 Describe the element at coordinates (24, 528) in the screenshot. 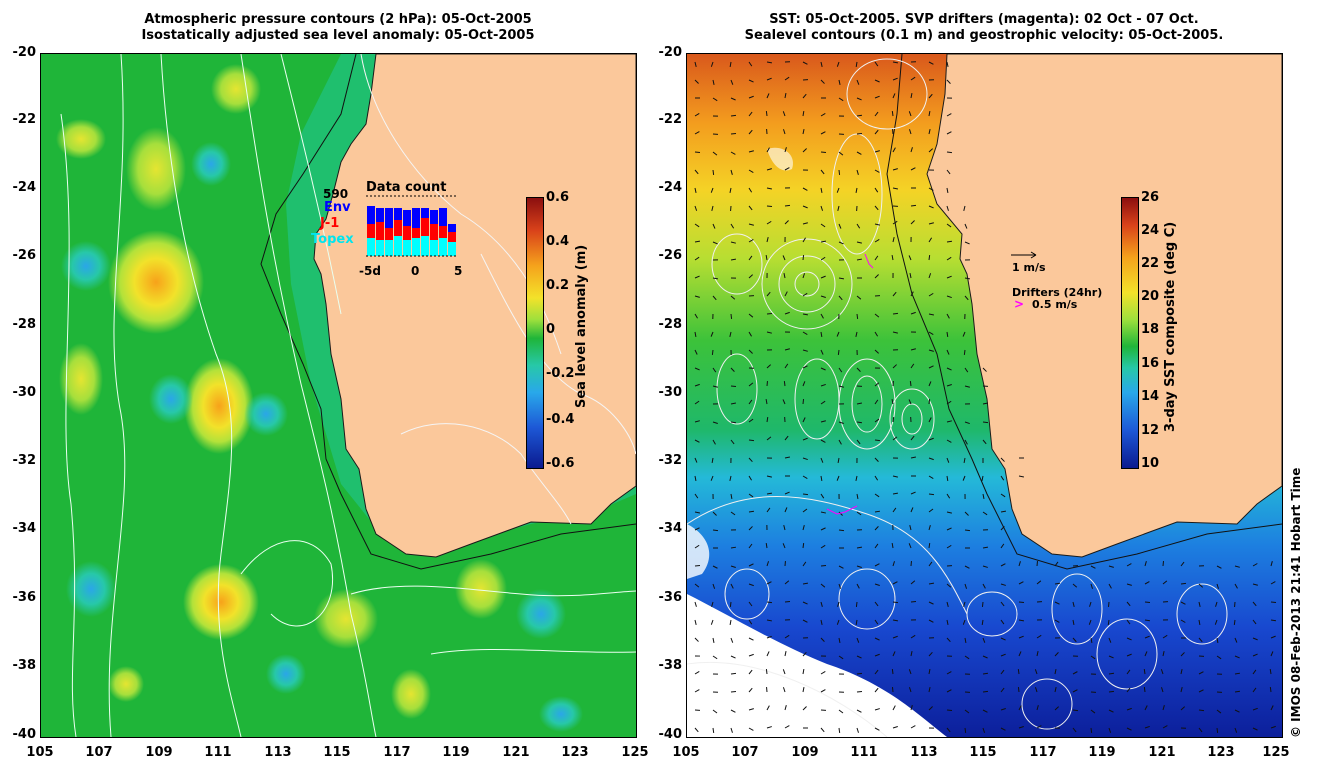

I see `left-ytick: -34` at that location.